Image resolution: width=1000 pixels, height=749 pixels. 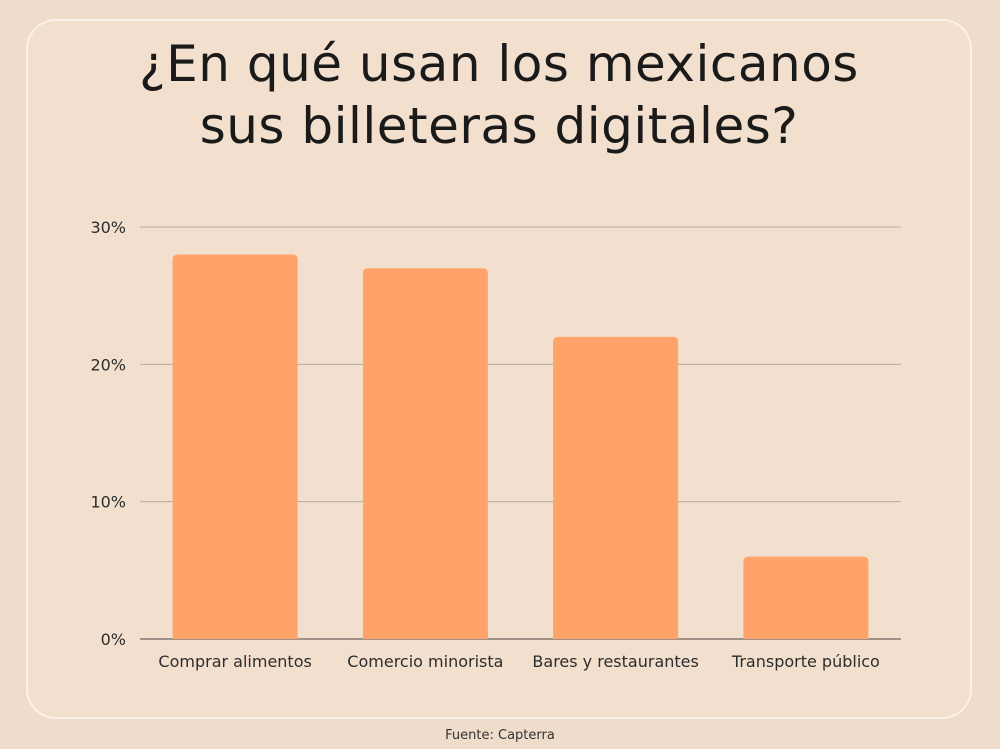 I want to click on y-tick-label: 0%, so click(x=113, y=639).